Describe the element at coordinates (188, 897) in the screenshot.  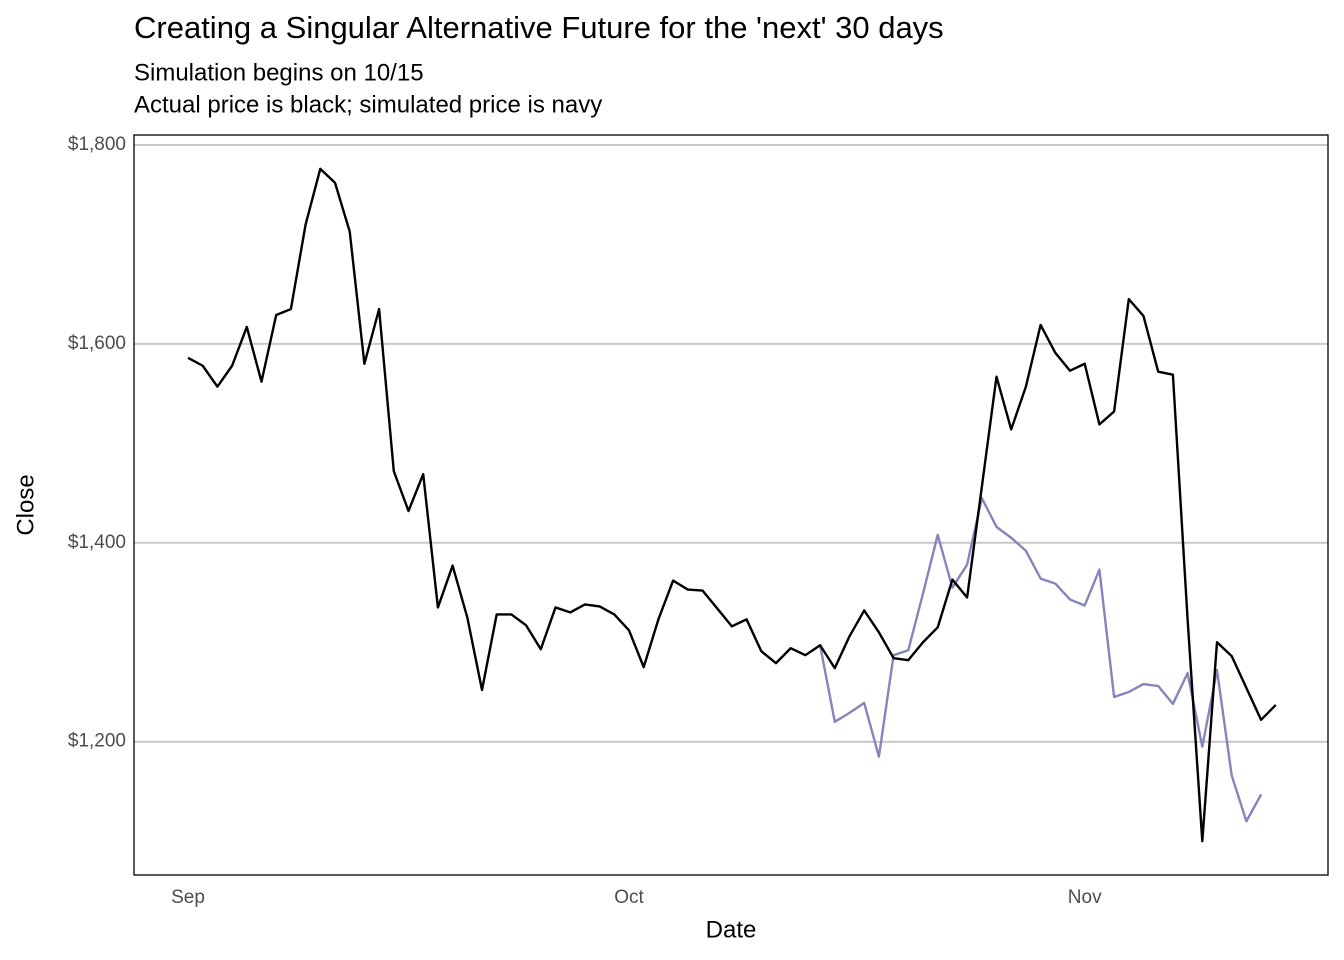
I see `x-tick-label: Sep` at that location.